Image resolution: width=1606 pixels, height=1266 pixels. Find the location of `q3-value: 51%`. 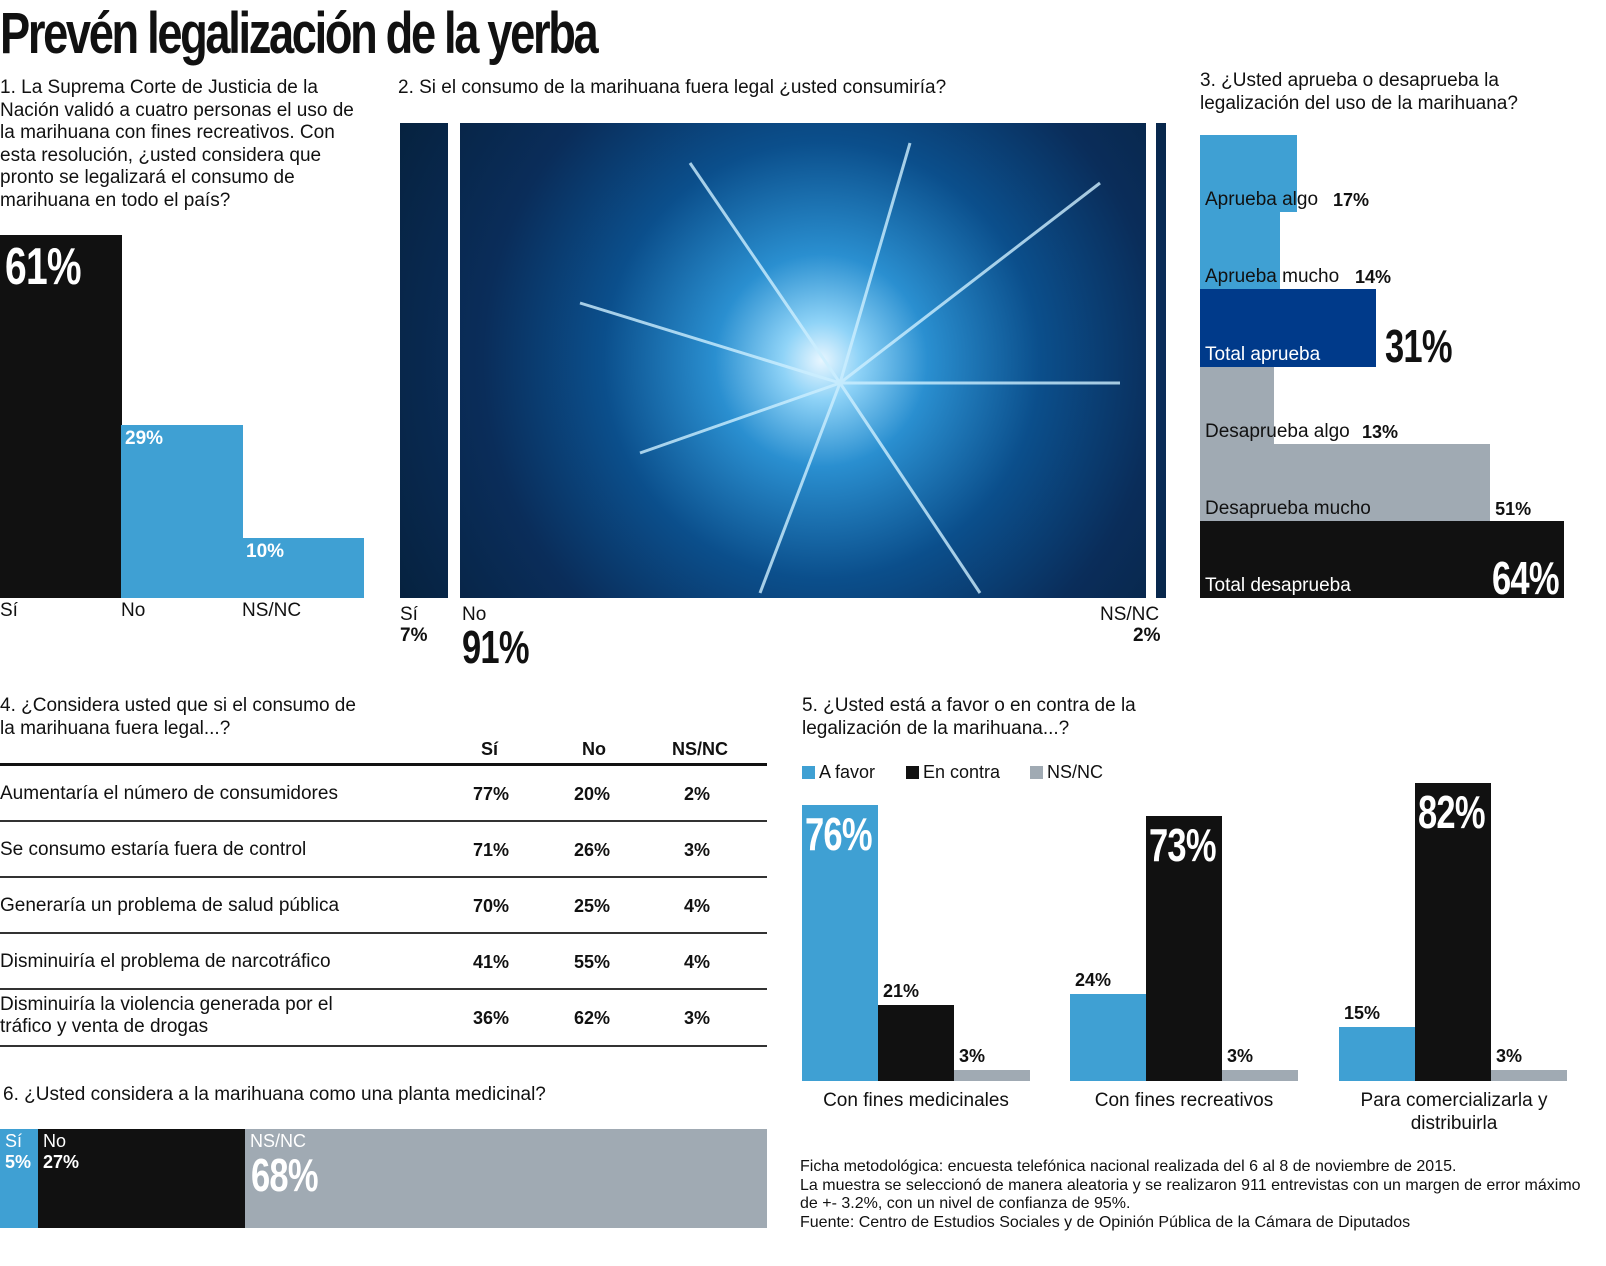

q3-value: 51% is located at coordinates (1513, 509).